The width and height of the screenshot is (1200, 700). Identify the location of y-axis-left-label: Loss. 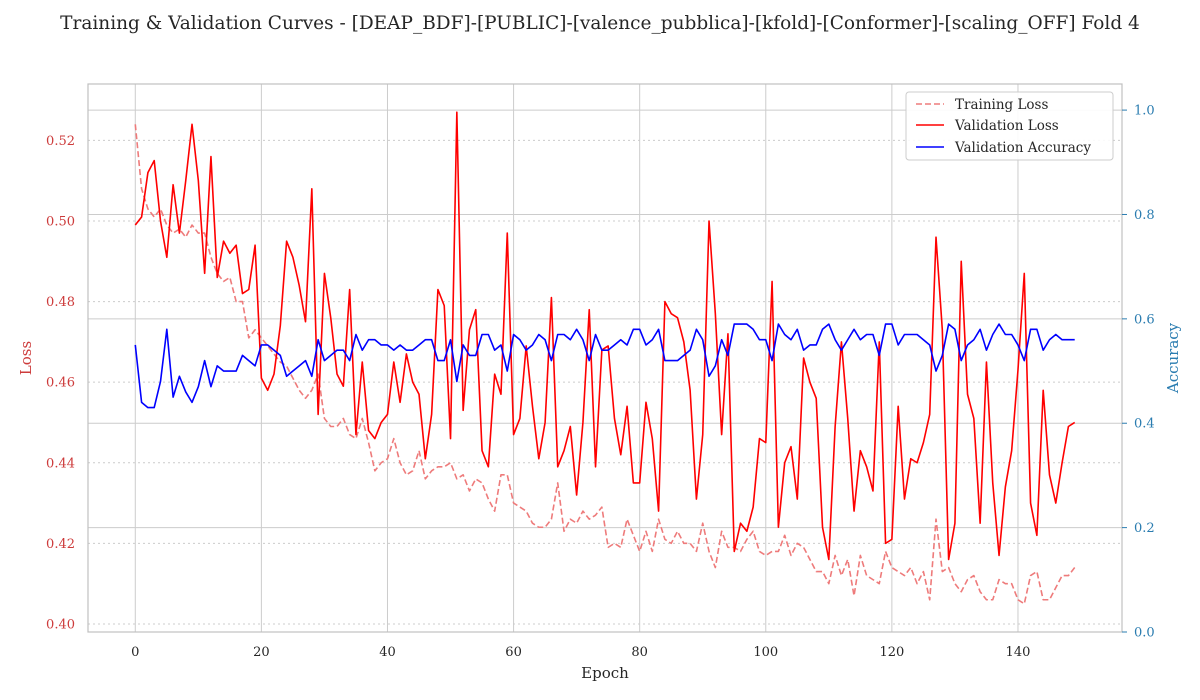
(26, 358).